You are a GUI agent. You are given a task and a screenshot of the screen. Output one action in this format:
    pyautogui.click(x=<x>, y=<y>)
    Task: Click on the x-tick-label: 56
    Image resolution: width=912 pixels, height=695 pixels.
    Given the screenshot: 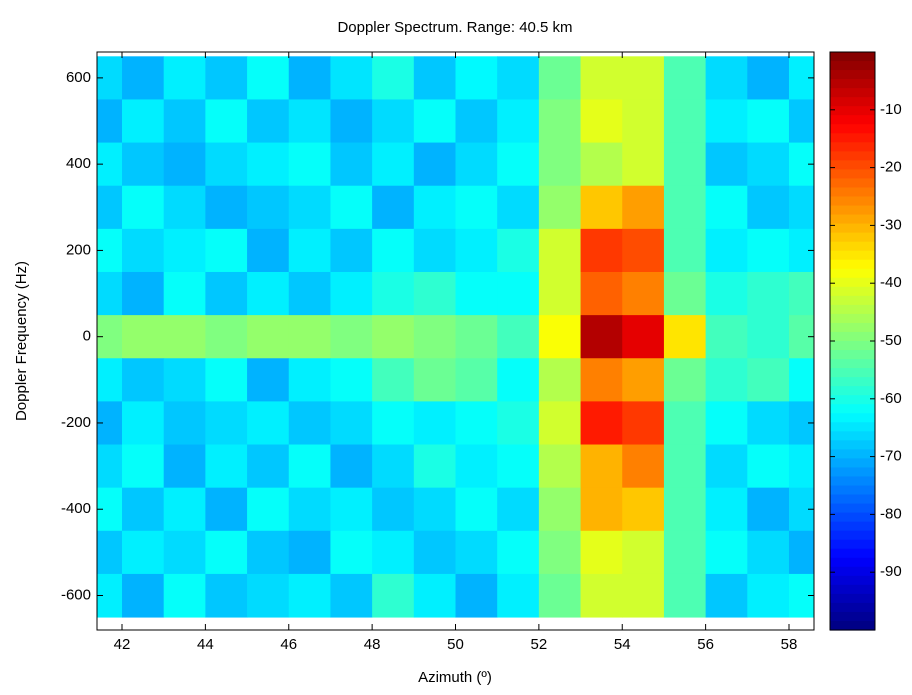 What is the action you would take?
    pyautogui.click(x=705, y=644)
    